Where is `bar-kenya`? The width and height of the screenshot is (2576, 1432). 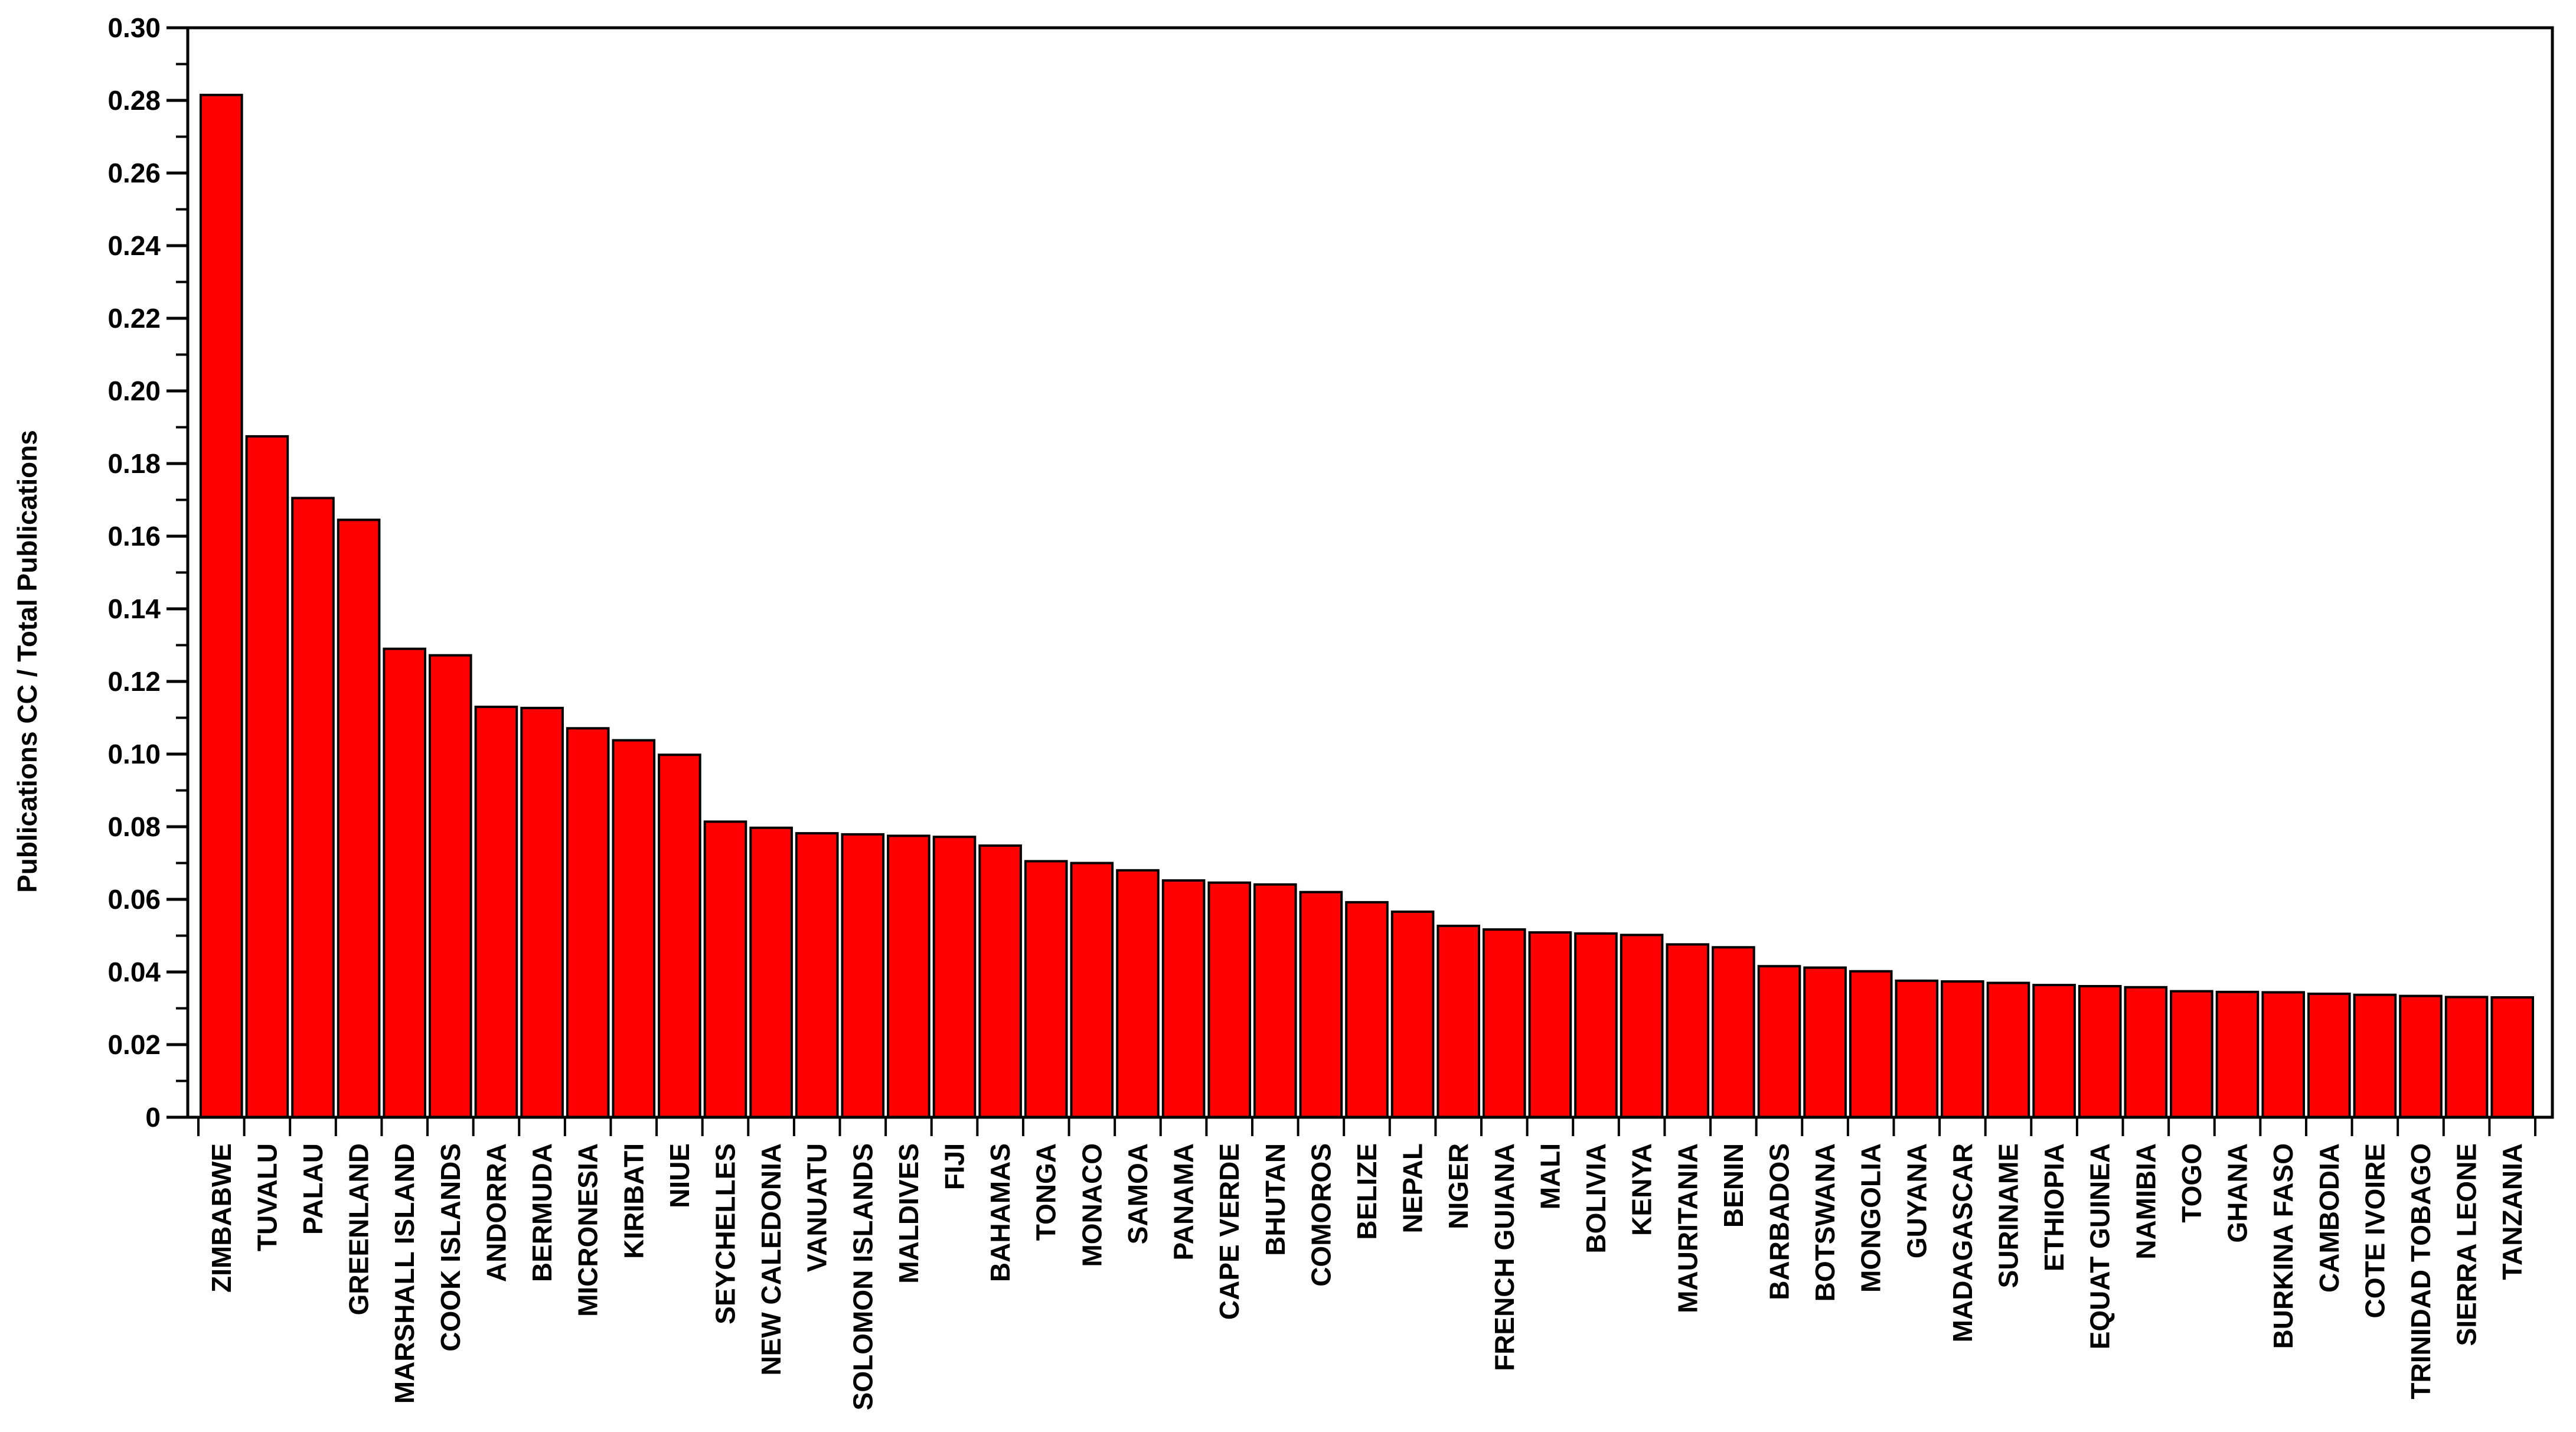
bar-kenya is located at coordinates (1642, 1026).